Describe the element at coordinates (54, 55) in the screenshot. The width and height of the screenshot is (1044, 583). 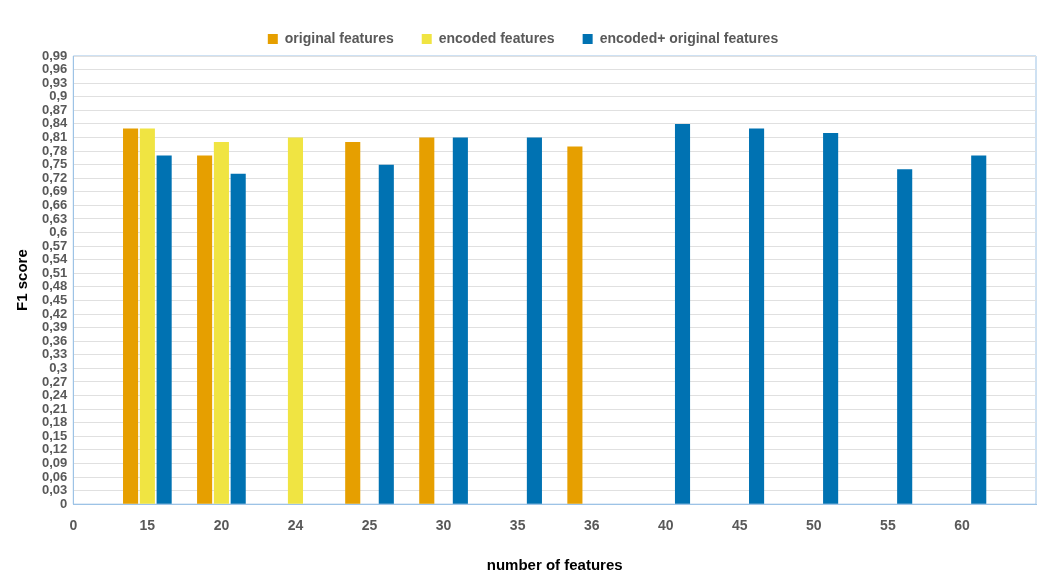
I see `y-tick-label: 0,99` at that location.